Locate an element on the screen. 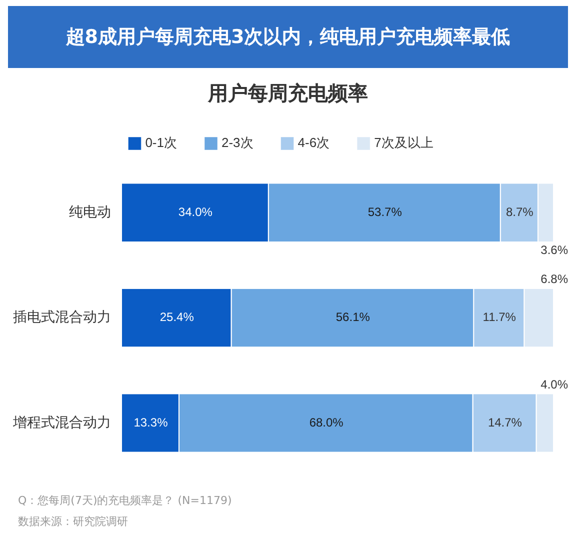  data-label: 6.8% is located at coordinates (554, 279).